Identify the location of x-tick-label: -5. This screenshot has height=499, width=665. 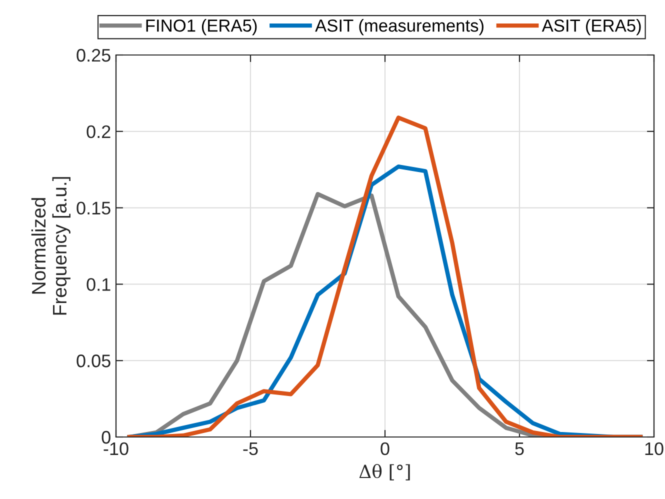
(250, 449).